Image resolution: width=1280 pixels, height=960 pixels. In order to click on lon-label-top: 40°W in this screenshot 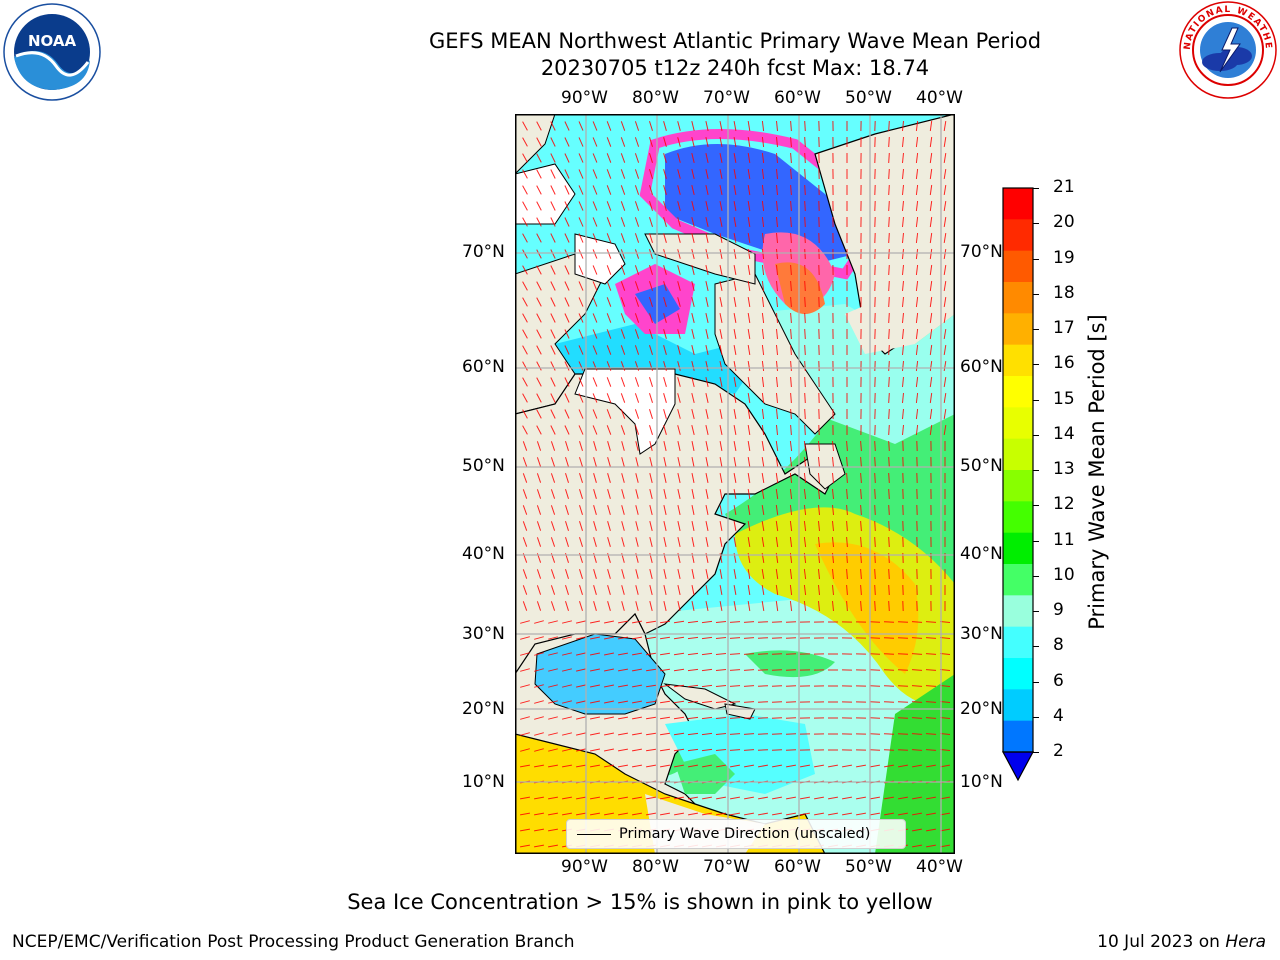, I will do `click(939, 98)`.